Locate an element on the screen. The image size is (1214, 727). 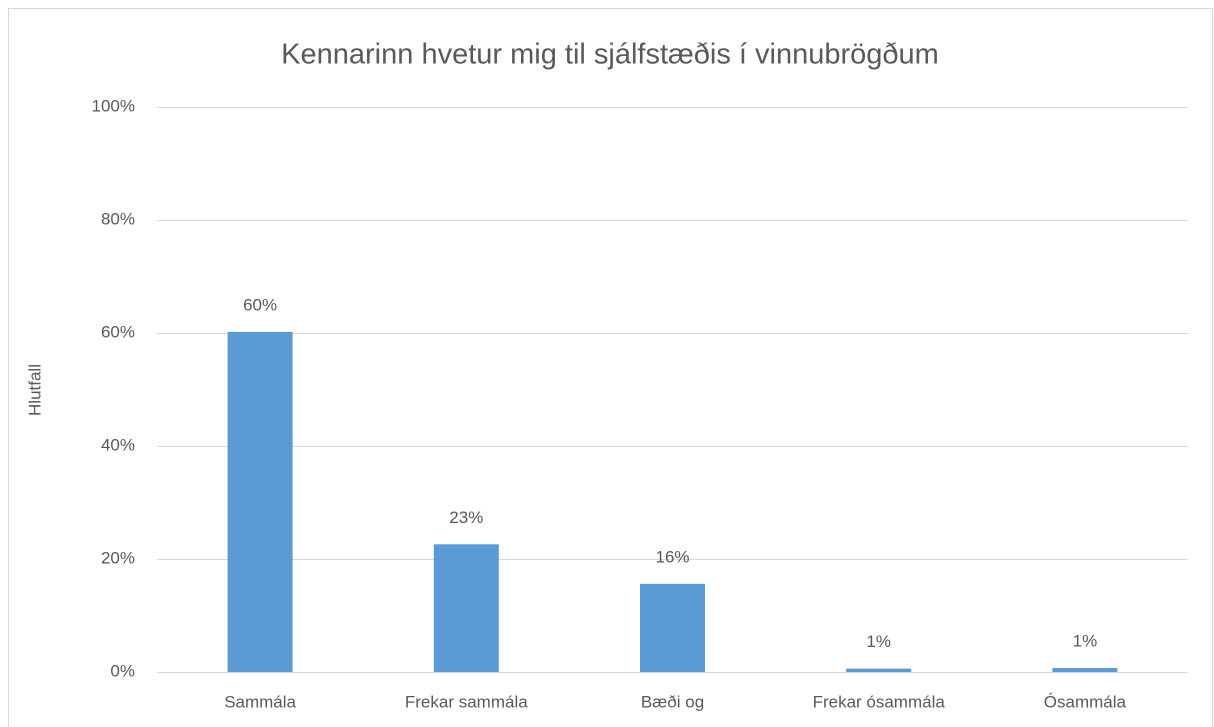
x-tick-label: Frekar ósammála is located at coordinates (879, 701).